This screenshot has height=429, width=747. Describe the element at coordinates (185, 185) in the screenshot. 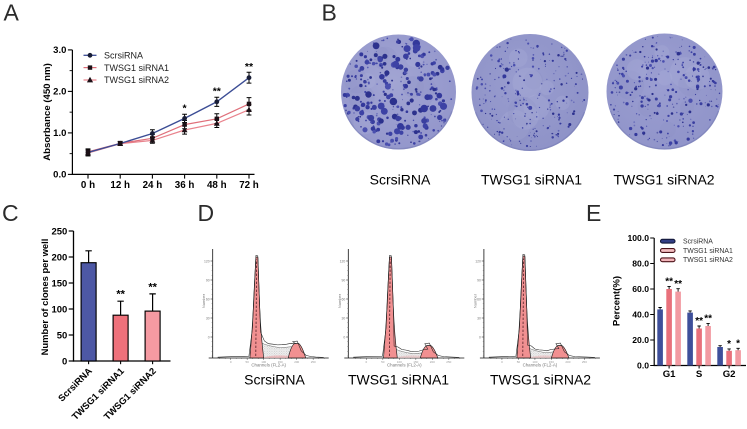

I see `svg-text: 36 h` at that location.